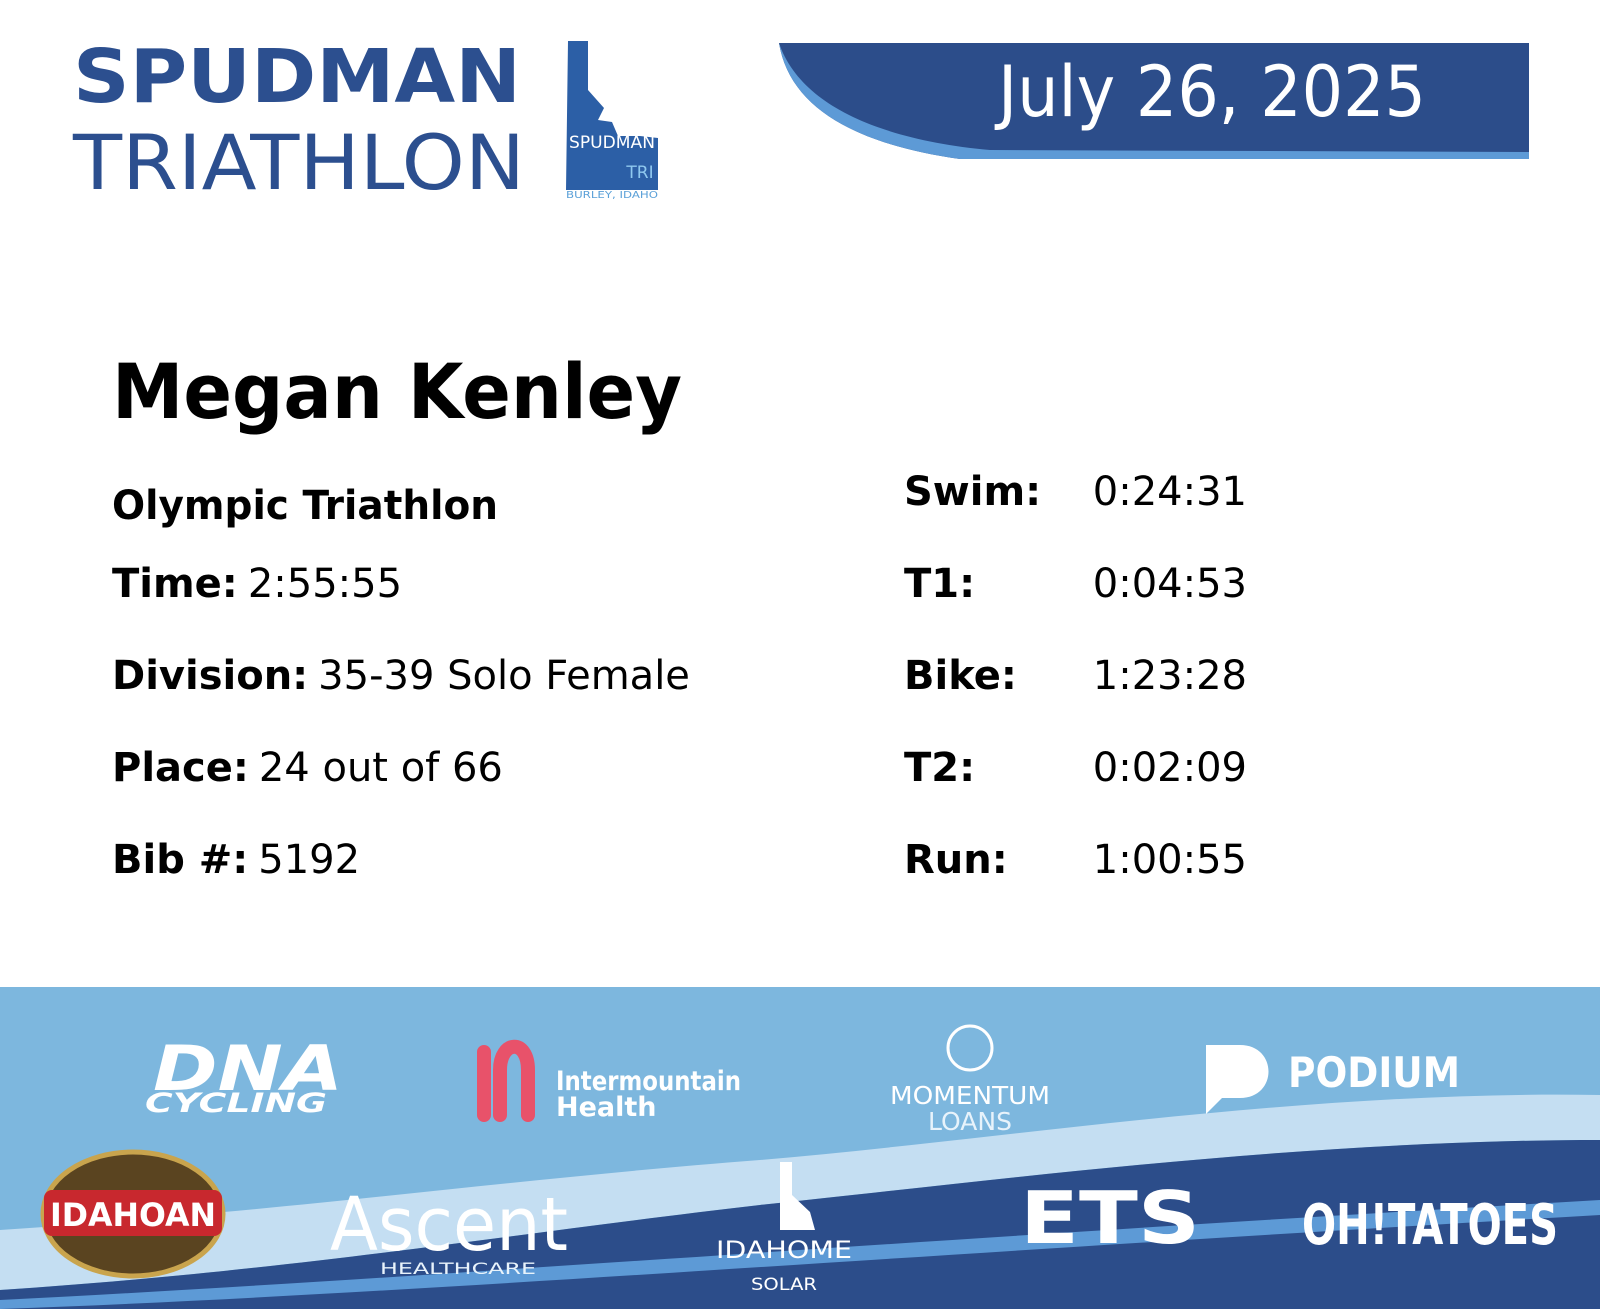  Describe the element at coordinates (236, 1103) in the screenshot. I see `sponsor-subtitle: CYCLING` at that location.